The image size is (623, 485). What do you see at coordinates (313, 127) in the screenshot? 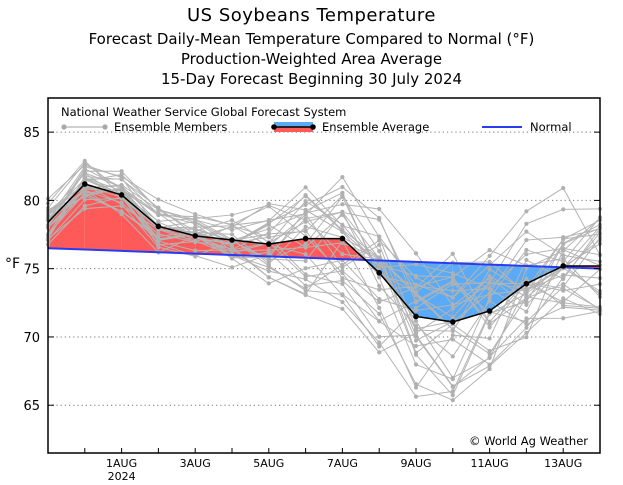
I see `legend-average-dot-right` at bounding box center [313, 127].